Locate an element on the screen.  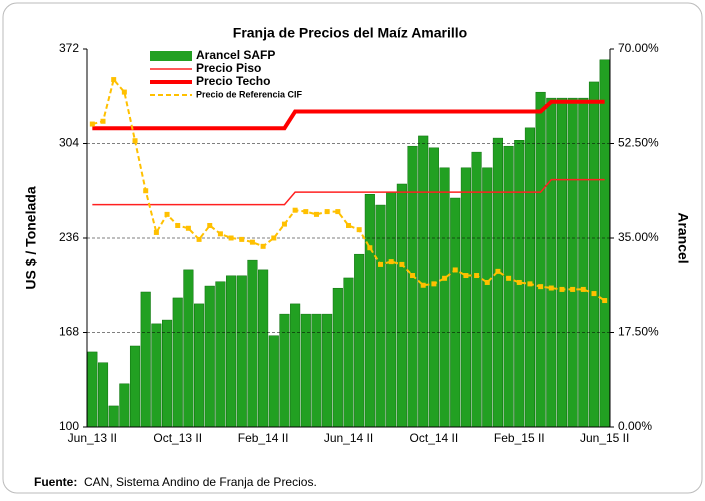
legend-swatch is located at coordinates (171, 56).